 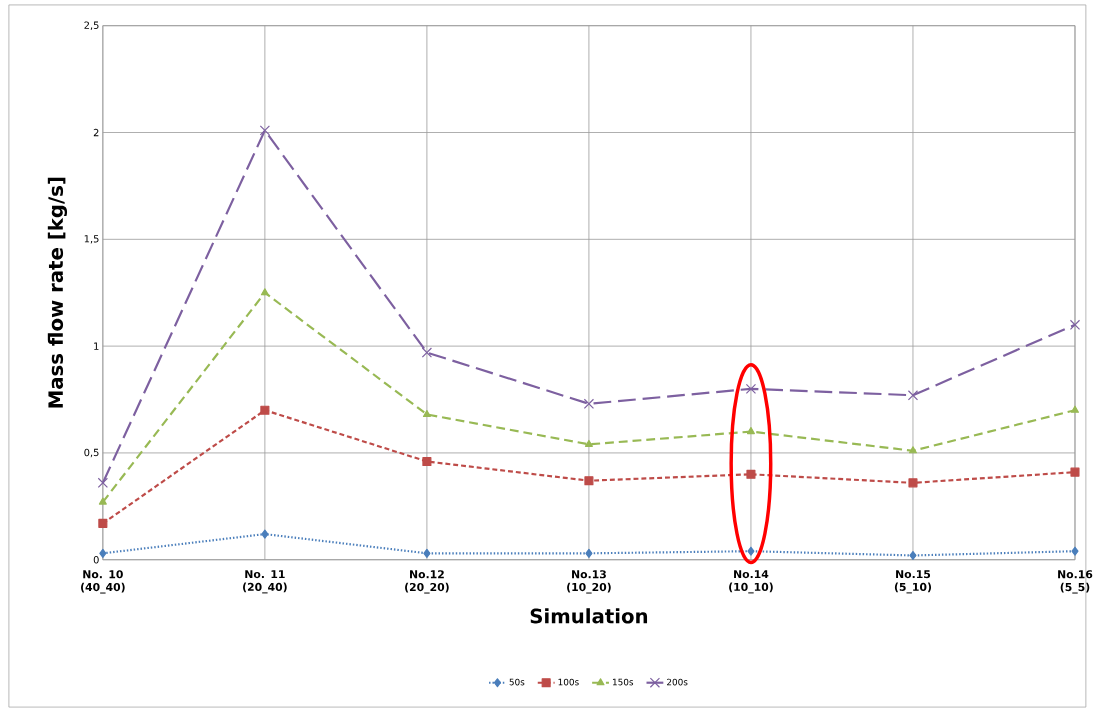 What do you see at coordinates (751, 582) in the screenshot?
I see `x-tick-label: No.14 (10_10)` at bounding box center [751, 582].